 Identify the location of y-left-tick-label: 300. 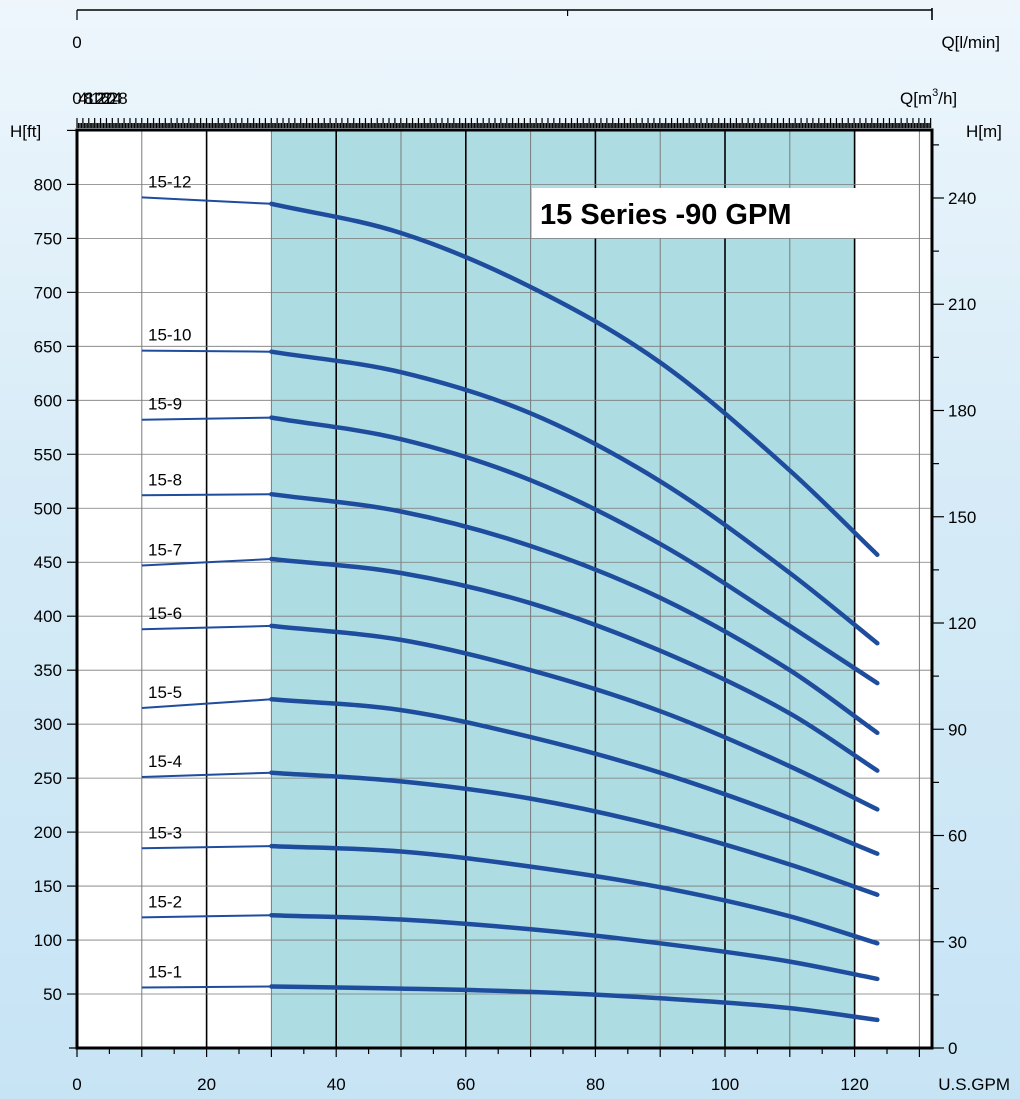
(48, 724).